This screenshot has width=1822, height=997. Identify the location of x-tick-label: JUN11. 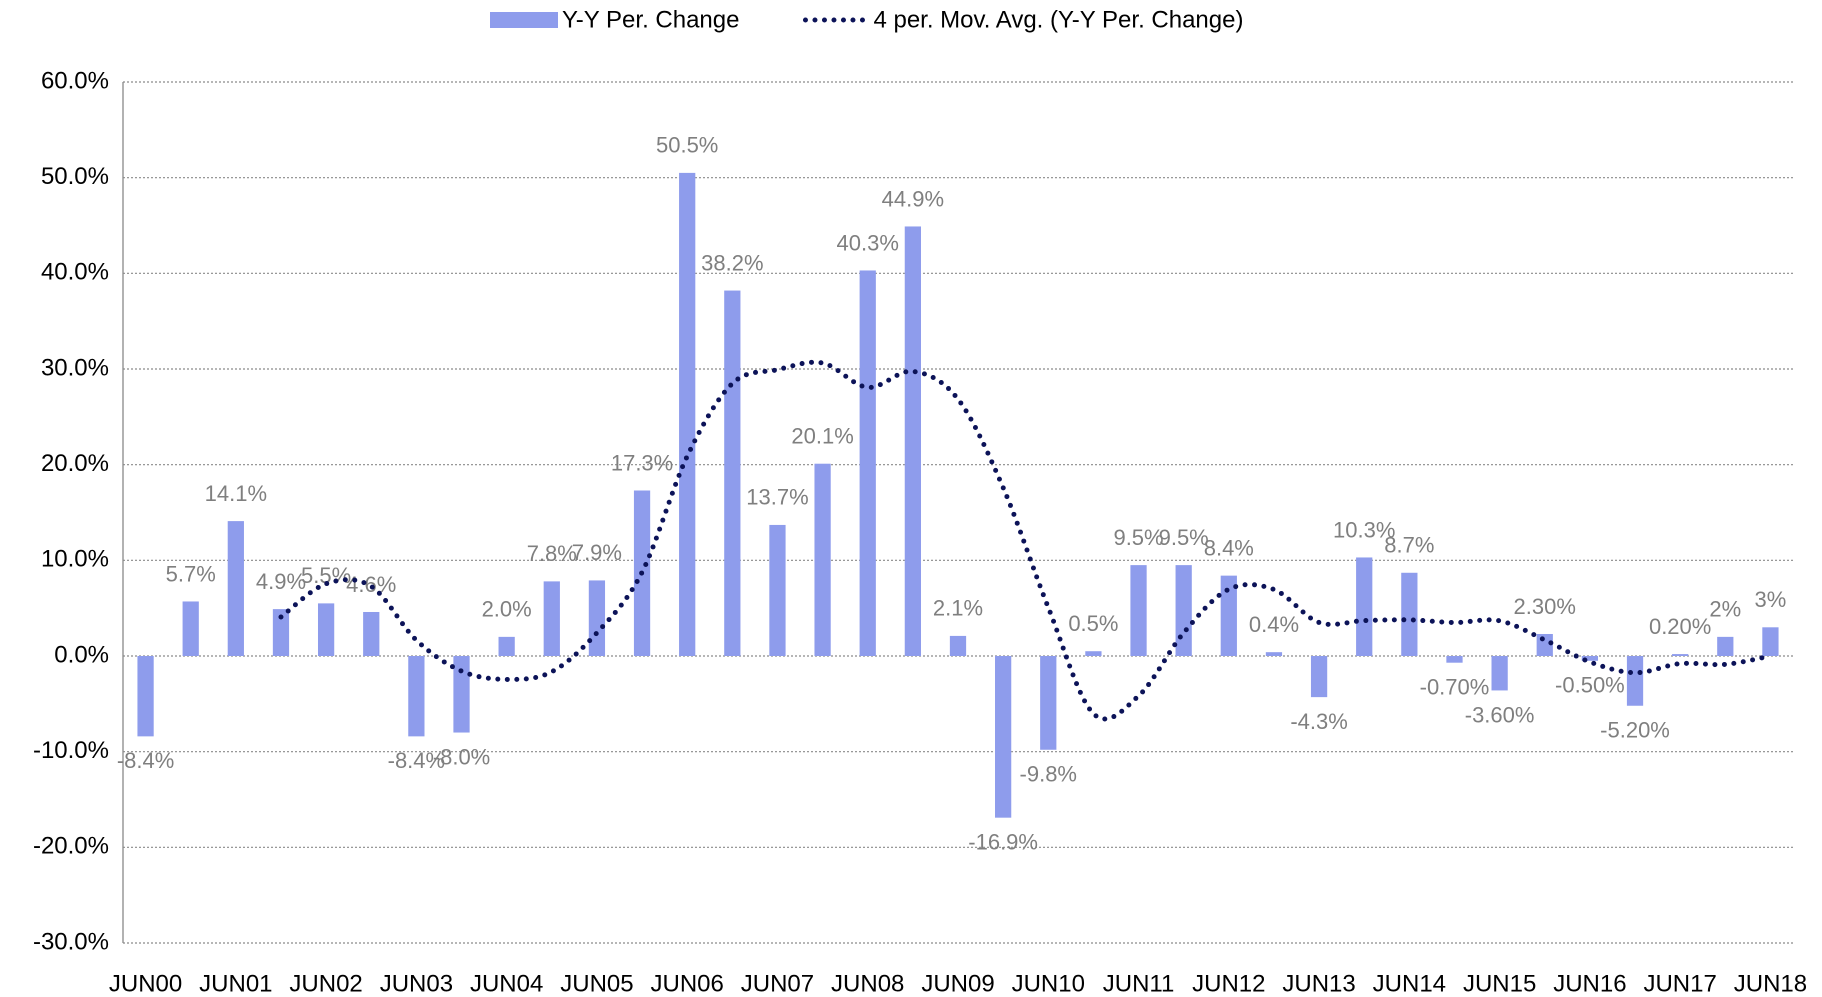
(1139, 983).